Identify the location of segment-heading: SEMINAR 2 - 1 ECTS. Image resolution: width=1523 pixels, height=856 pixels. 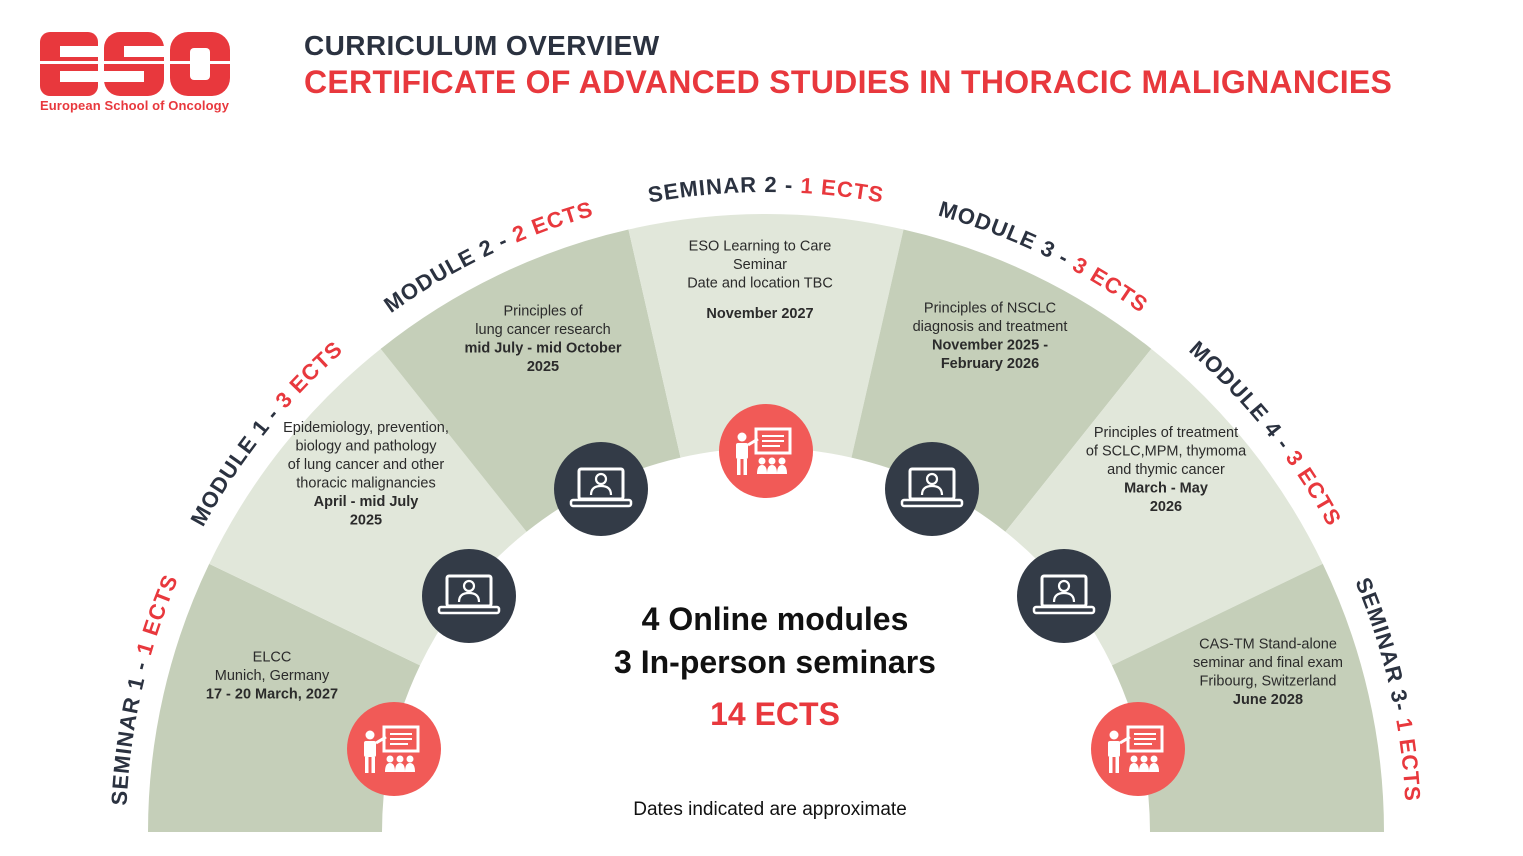
(766, 190).